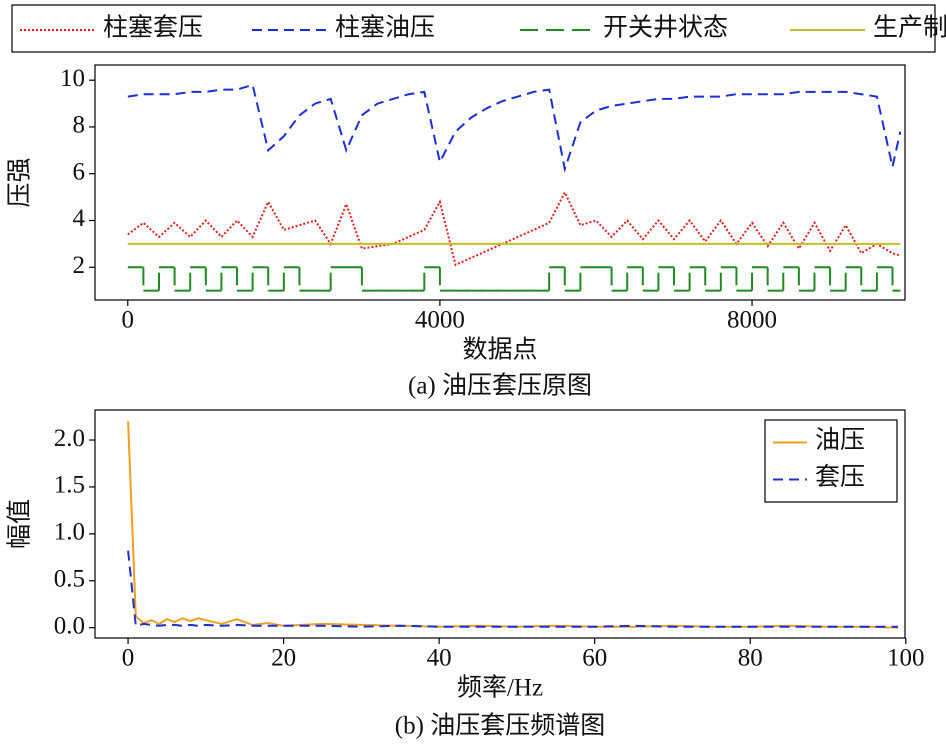 The height and width of the screenshot is (755, 946). Describe the element at coordinates (840, 477) in the screenshot. I see `legend-label: 套压` at that location.